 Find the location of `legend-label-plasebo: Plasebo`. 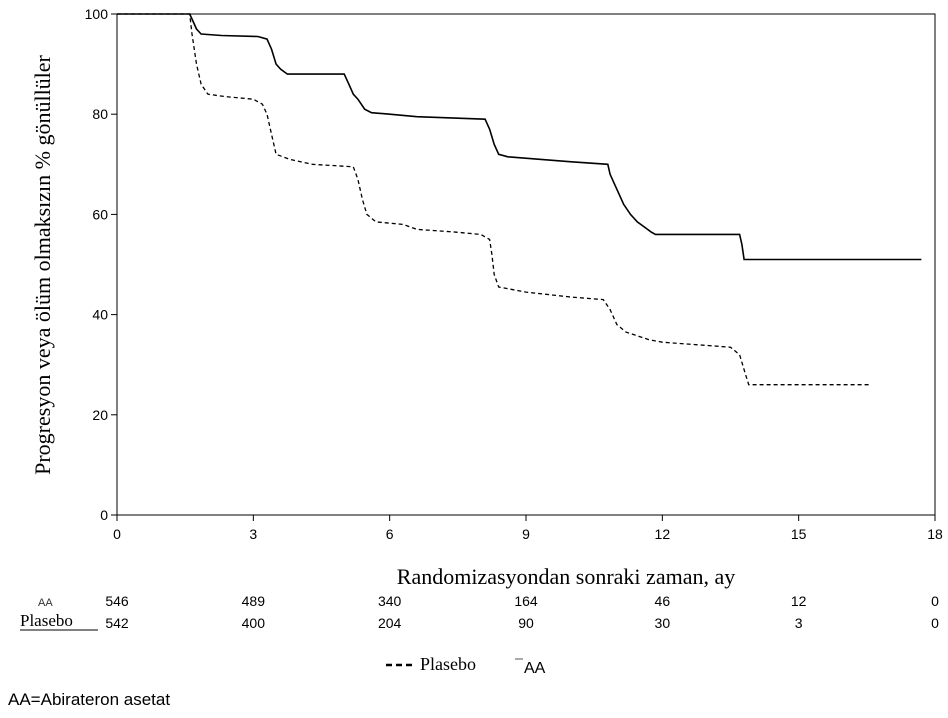

legend-label-plasebo: Plasebo is located at coordinates (448, 664).